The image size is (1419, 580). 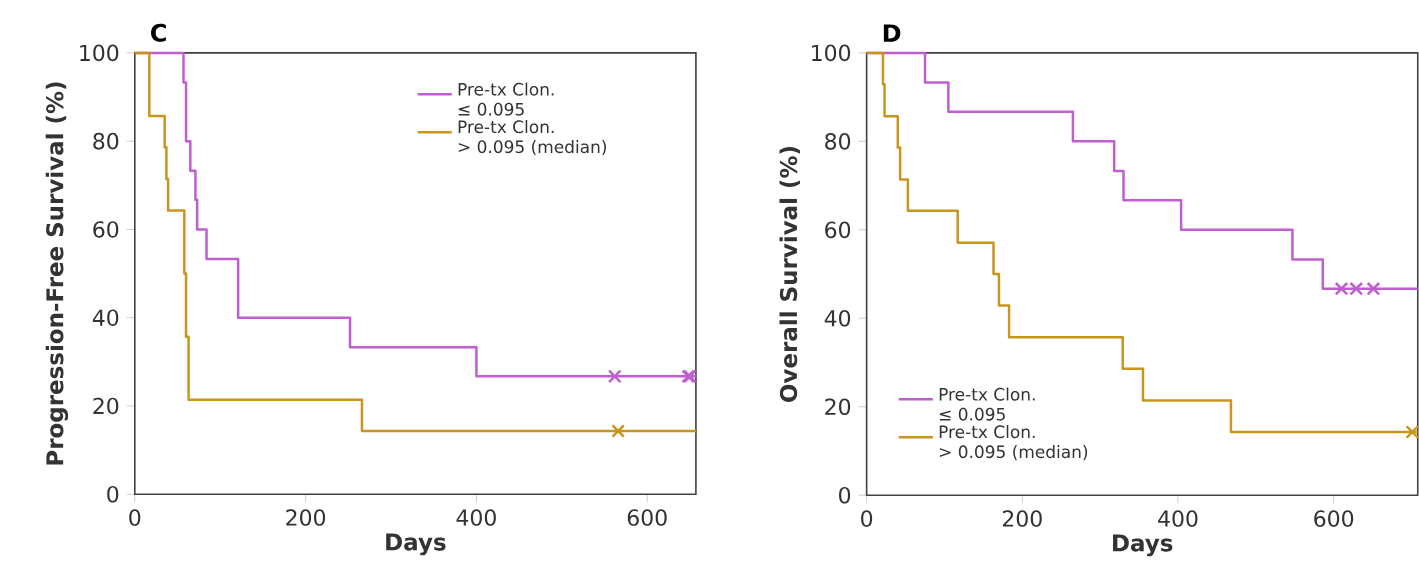 I want to click on chart-title: D, so click(x=892, y=33).